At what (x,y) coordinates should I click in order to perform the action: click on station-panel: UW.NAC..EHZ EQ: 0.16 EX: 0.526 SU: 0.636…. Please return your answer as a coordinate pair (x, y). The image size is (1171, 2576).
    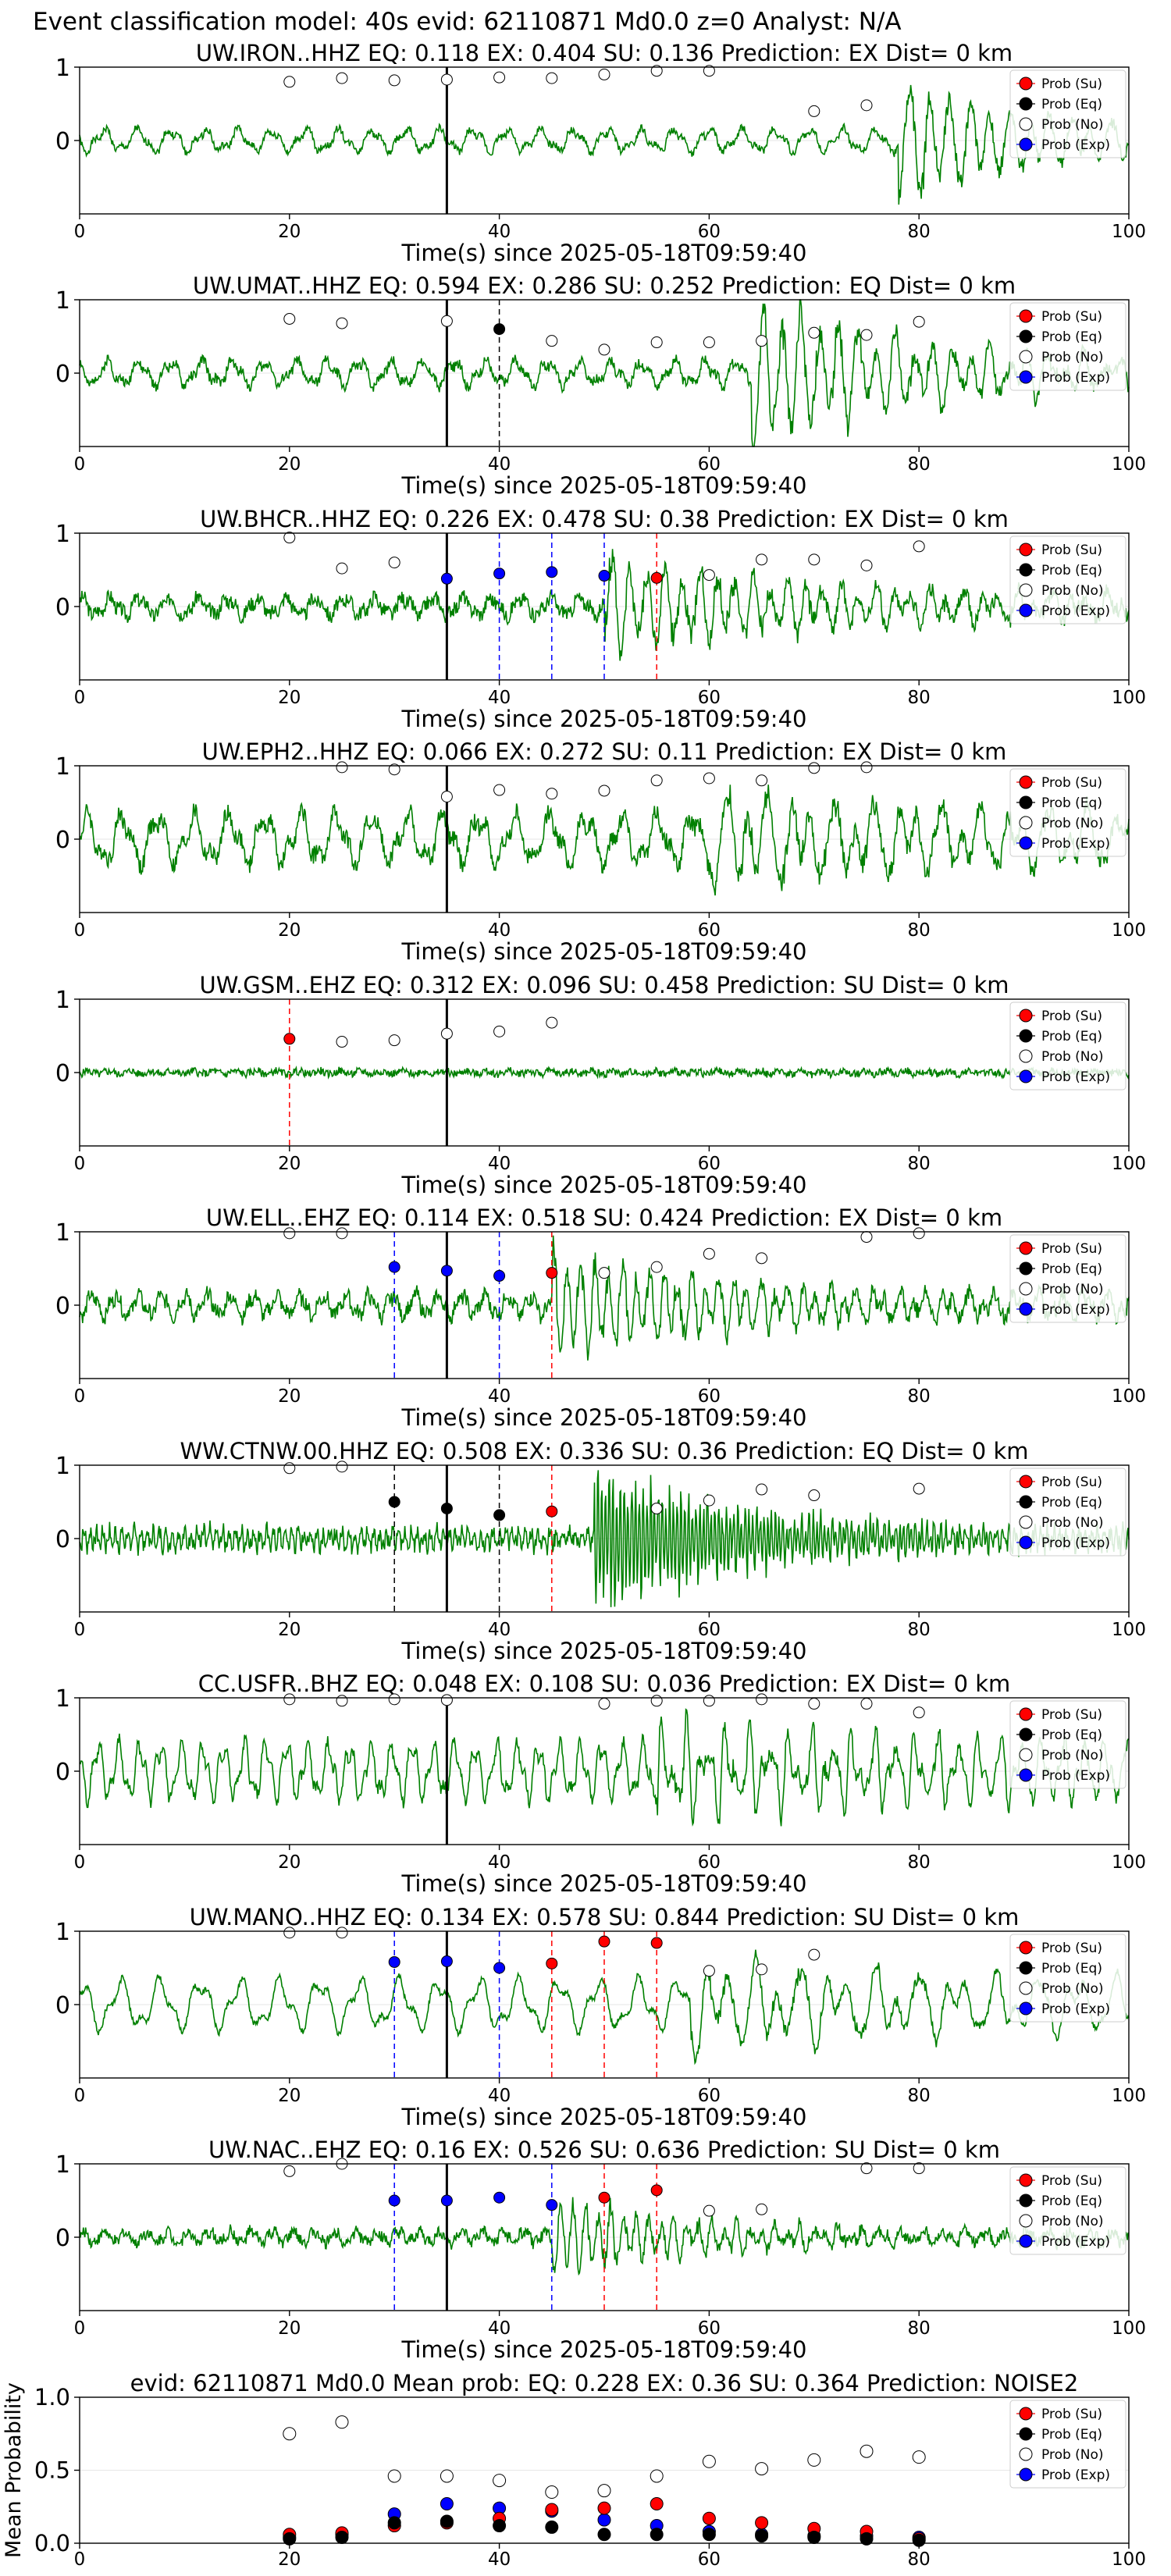
    Looking at the image, I should click on (600, 2250).